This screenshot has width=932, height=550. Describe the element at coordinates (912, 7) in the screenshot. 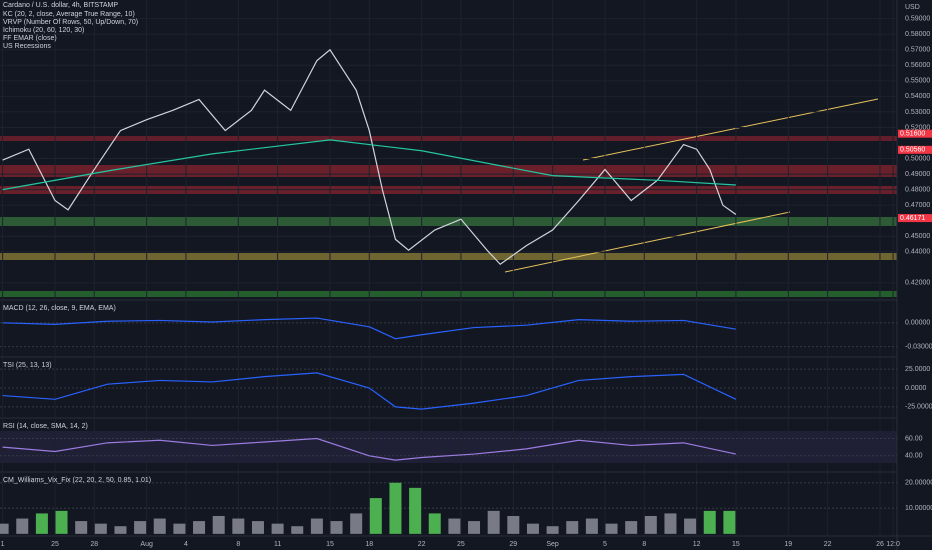

I see `axis-unit: USD` at that location.